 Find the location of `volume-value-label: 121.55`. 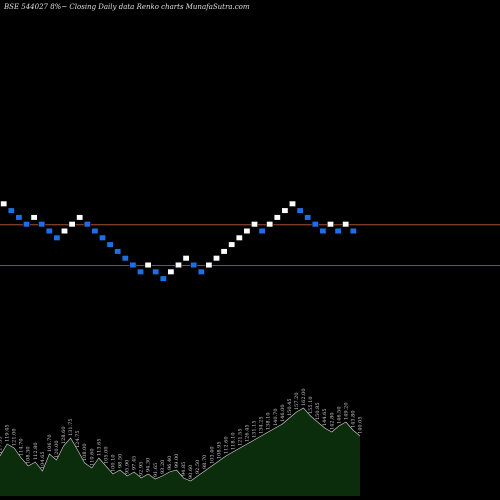

volume-value-label: 121.55 is located at coordinates (241, 438).